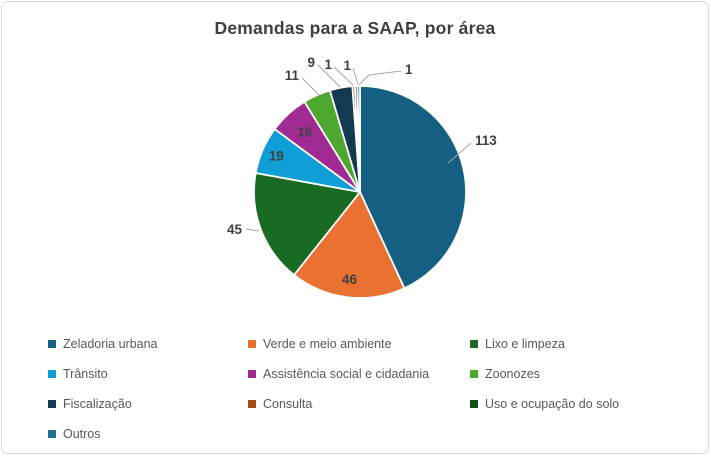  I want to click on legend-item-5: Assistência social e cidadania, so click(359, 374).